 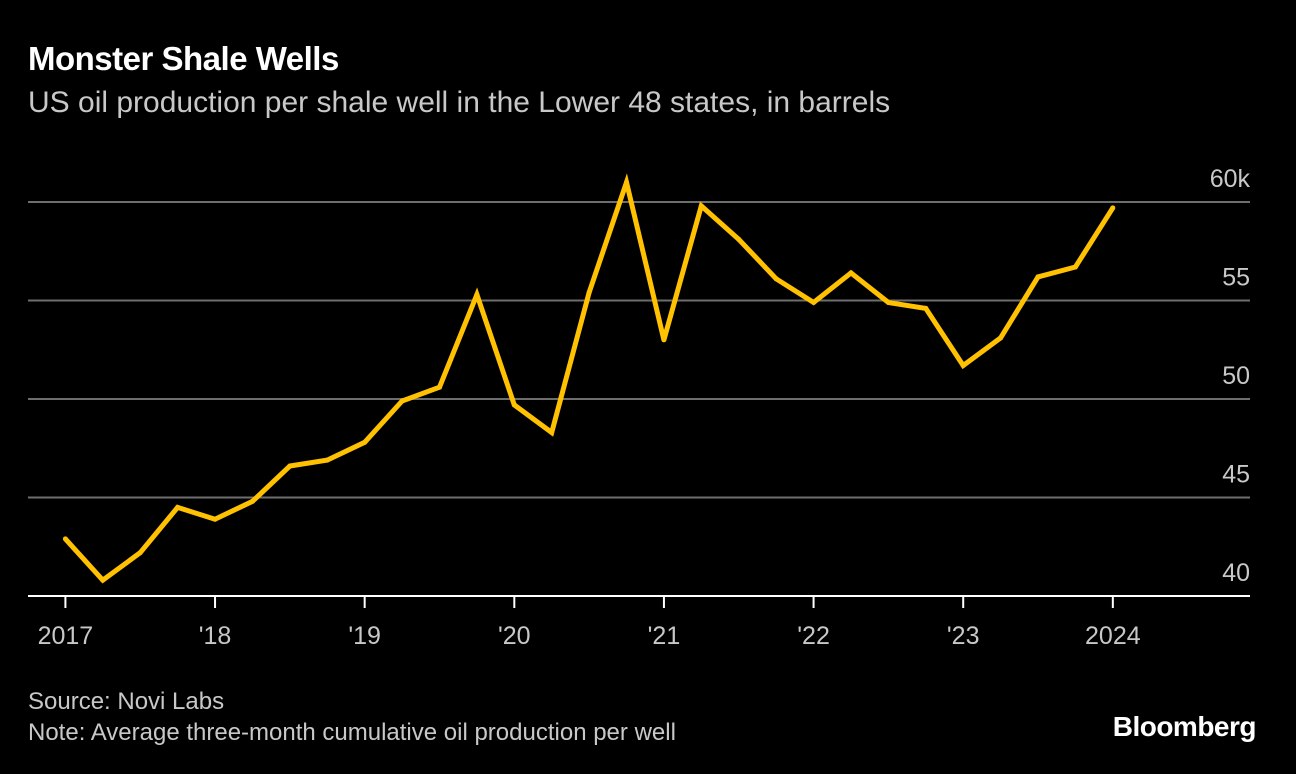 What do you see at coordinates (639, 601) in the screenshot?
I see `x-axis` at bounding box center [639, 601].